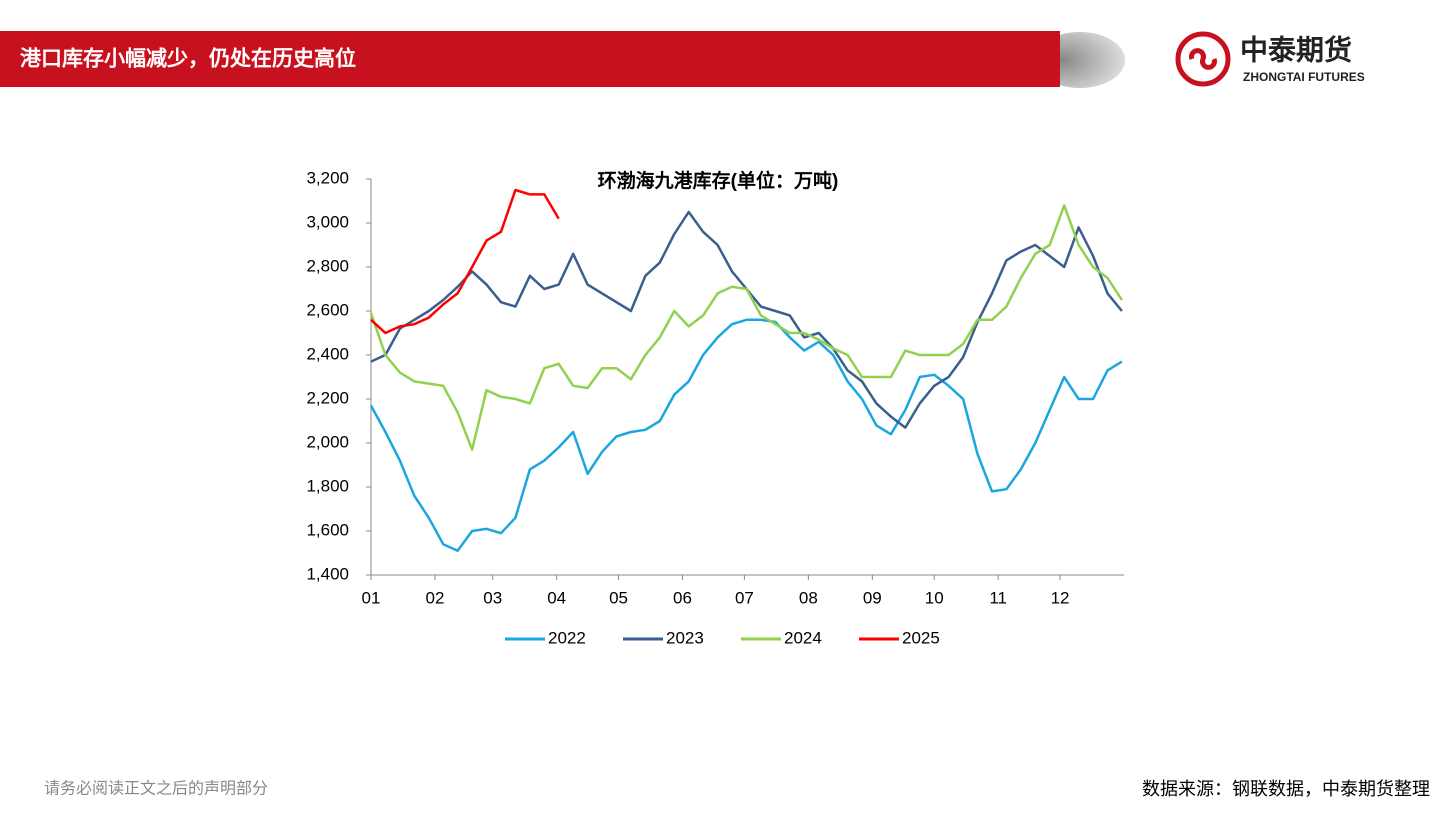  What do you see at coordinates (618, 597) in the screenshot?
I see `x-tick-label: 05` at bounding box center [618, 597].